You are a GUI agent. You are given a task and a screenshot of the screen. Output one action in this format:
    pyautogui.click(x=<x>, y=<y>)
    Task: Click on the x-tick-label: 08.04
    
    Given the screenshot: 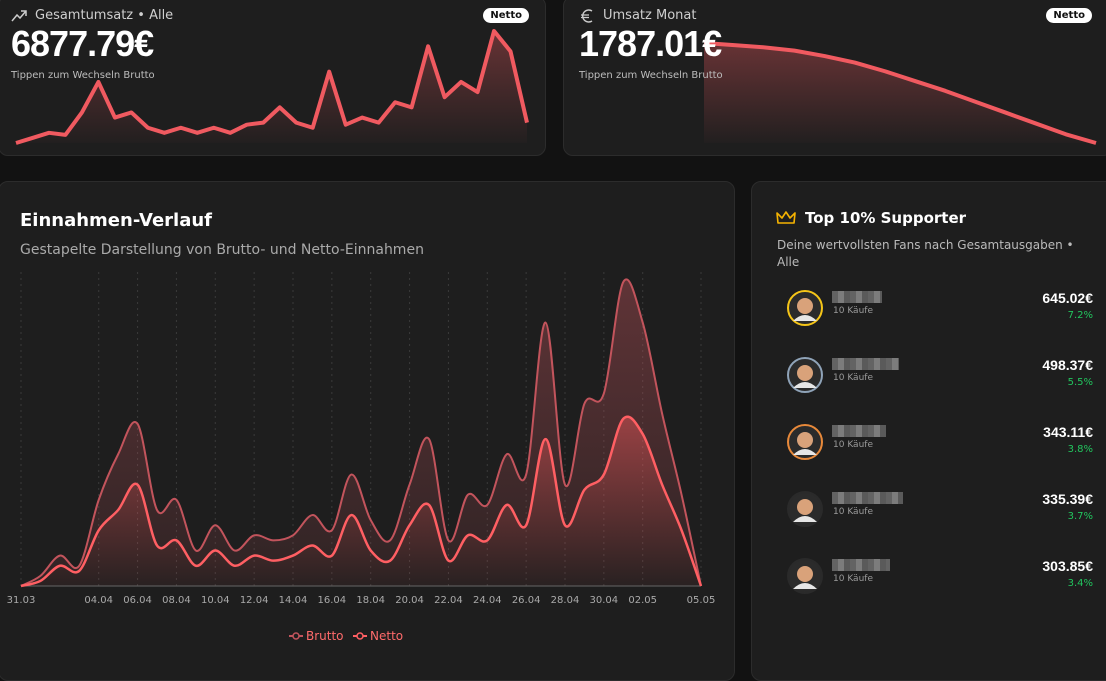 What is the action you would take?
    pyautogui.click(x=176, y=600)
    